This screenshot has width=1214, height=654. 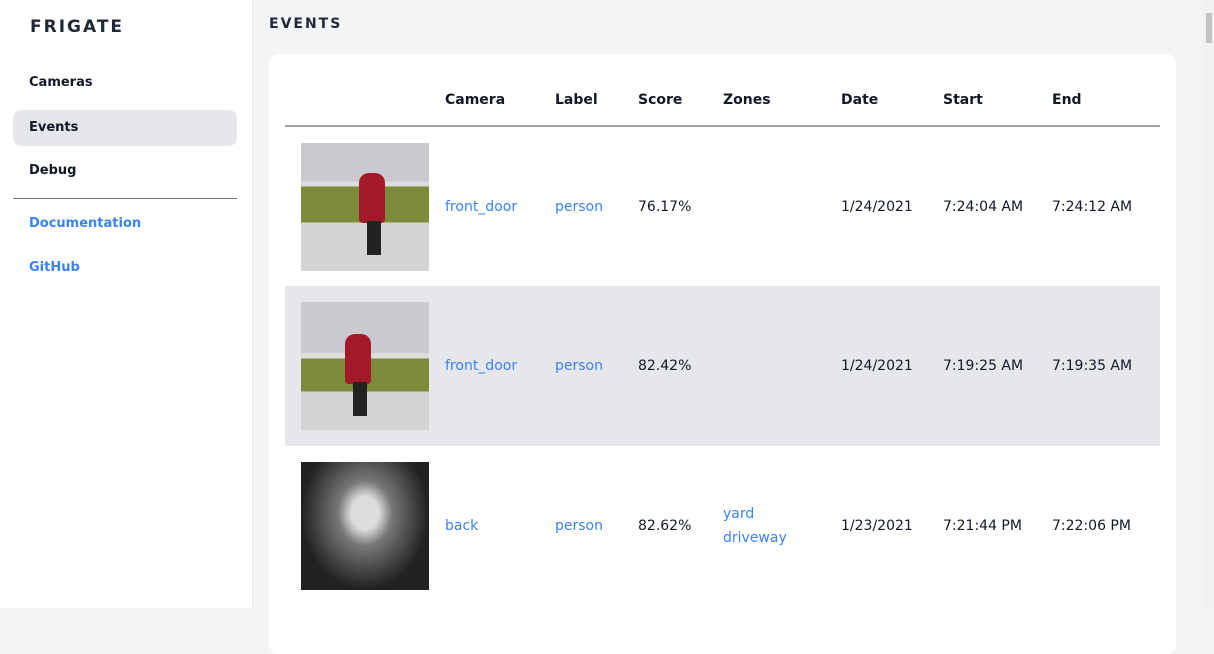 What do you see at coordinates (1106, 366) in the screenshot?
I see `end-time: 7:19:35 AM` at bounding box center [1106, 366].